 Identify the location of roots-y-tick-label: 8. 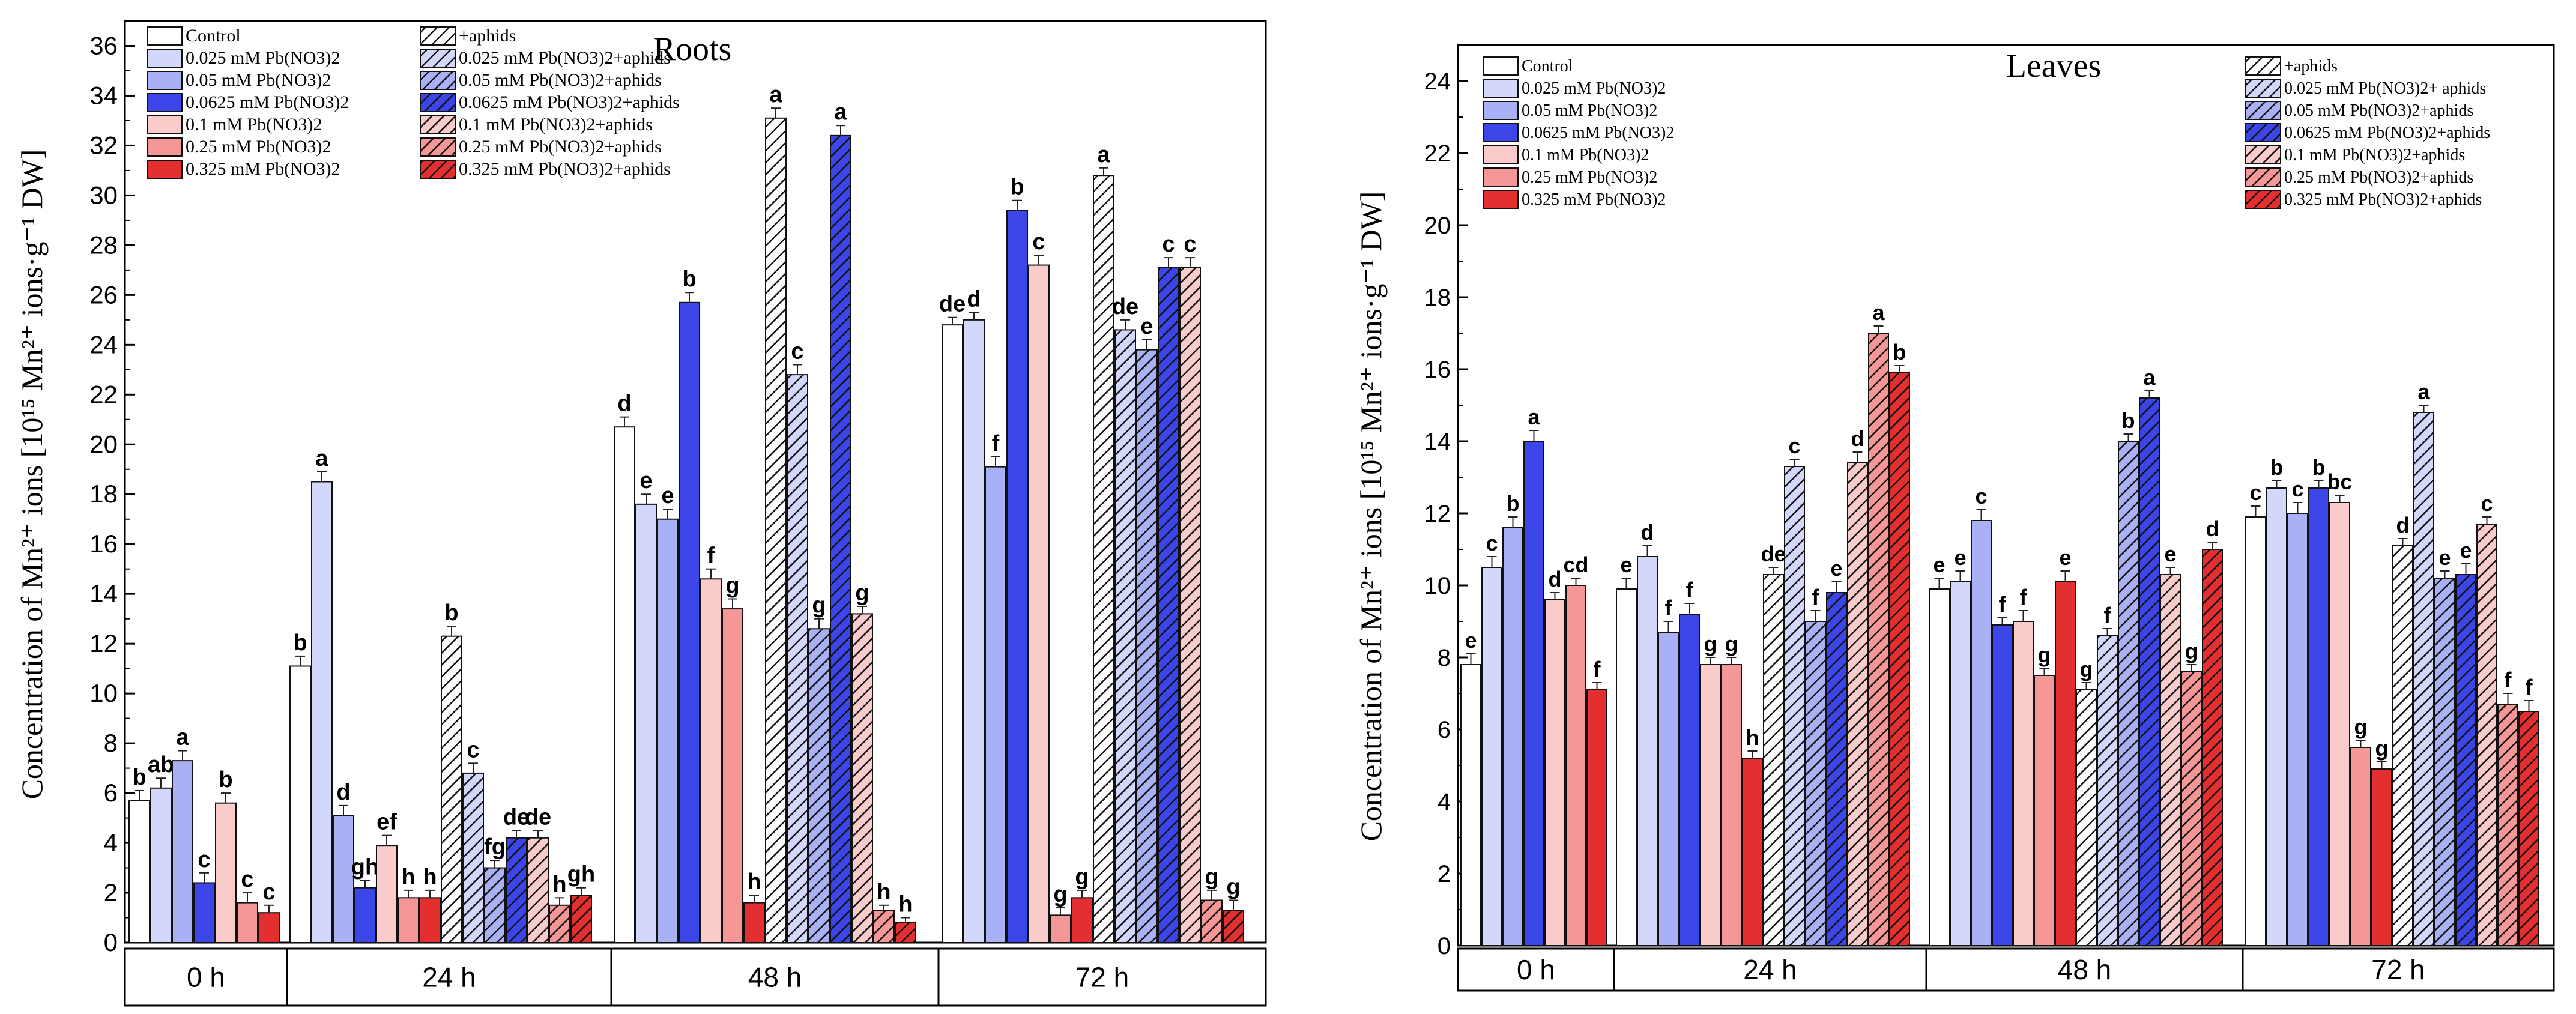
(111, 743).